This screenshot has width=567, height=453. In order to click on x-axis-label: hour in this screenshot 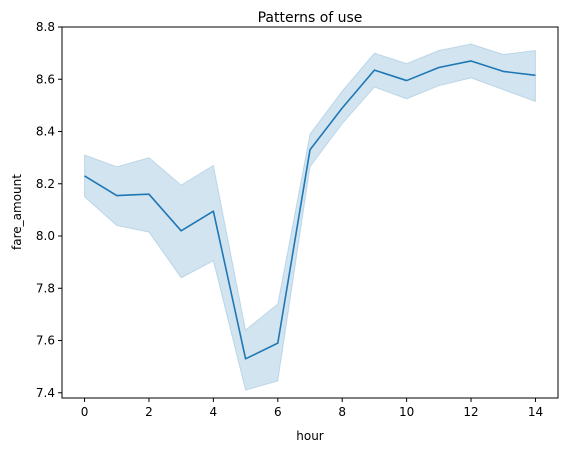, I will do `click(310, 436)`.